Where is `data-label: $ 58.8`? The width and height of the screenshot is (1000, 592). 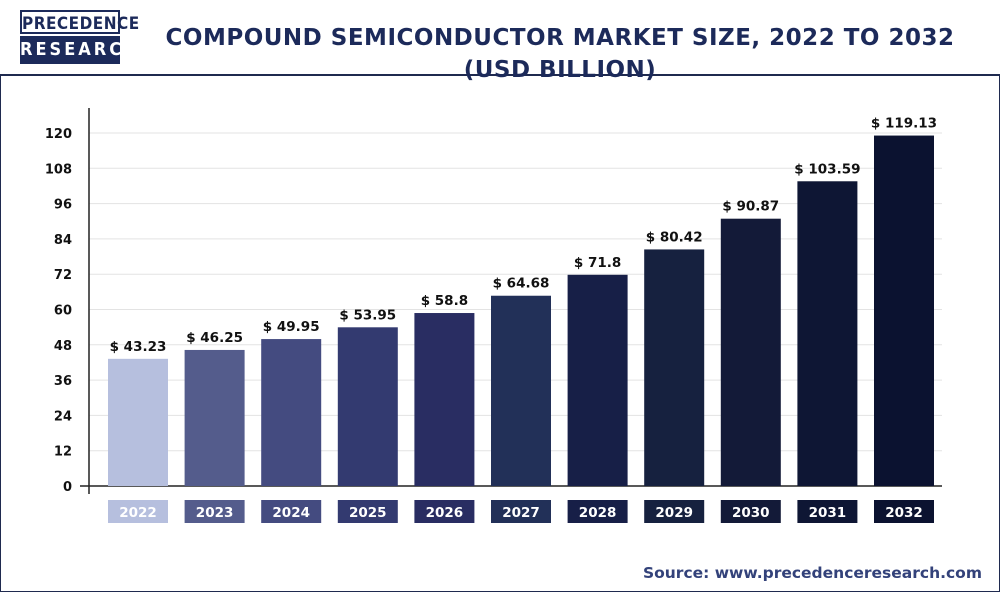
data-label: $ 58.8 is located at coordinates (444, 301).